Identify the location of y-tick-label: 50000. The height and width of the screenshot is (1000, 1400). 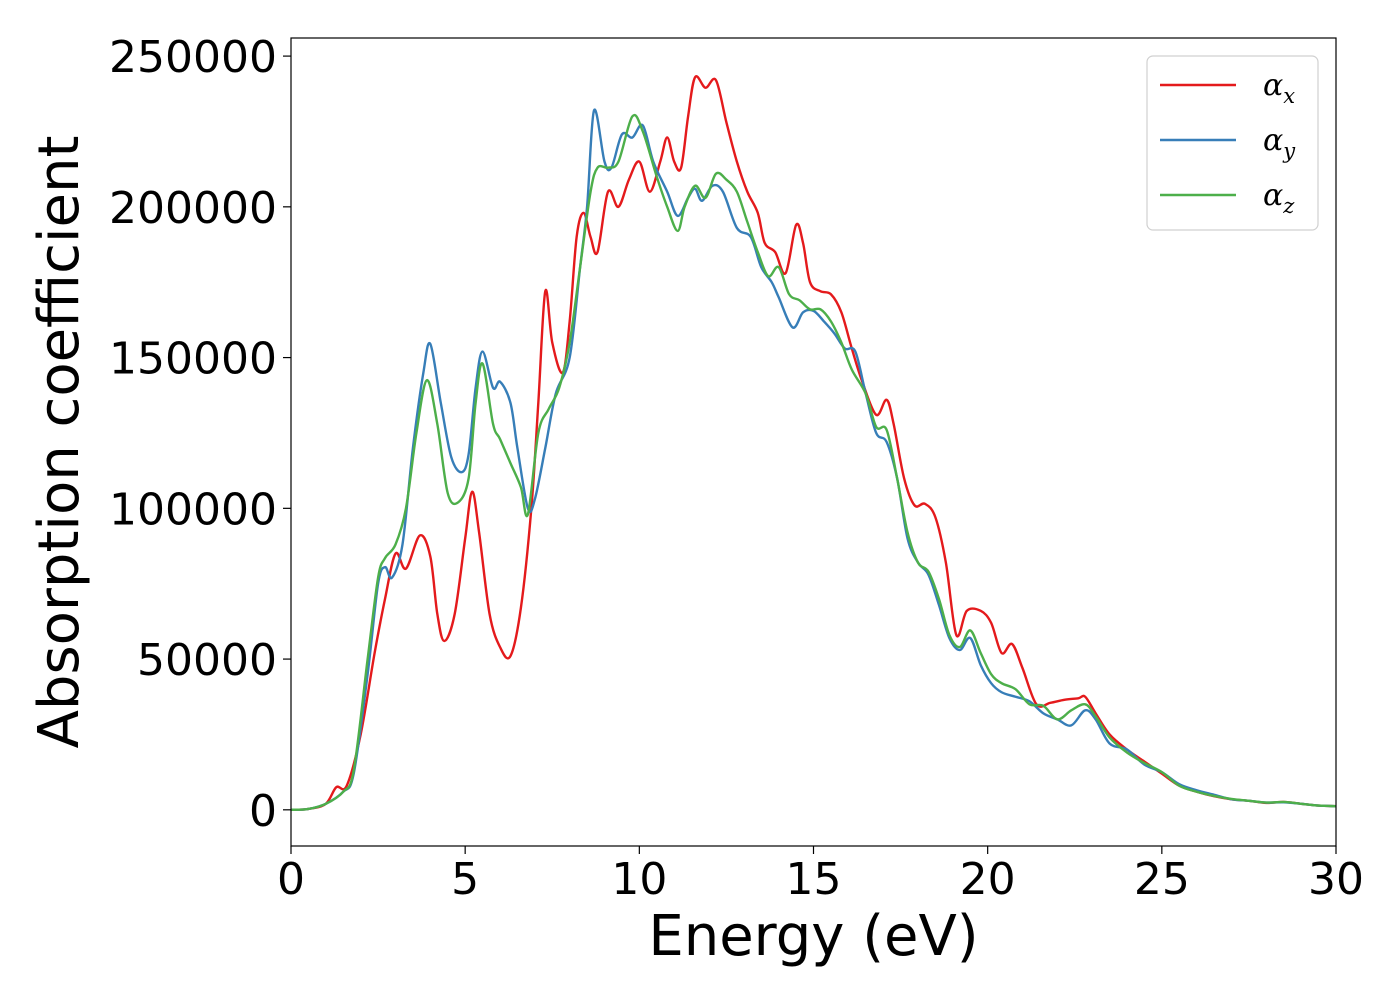
(207, 660).